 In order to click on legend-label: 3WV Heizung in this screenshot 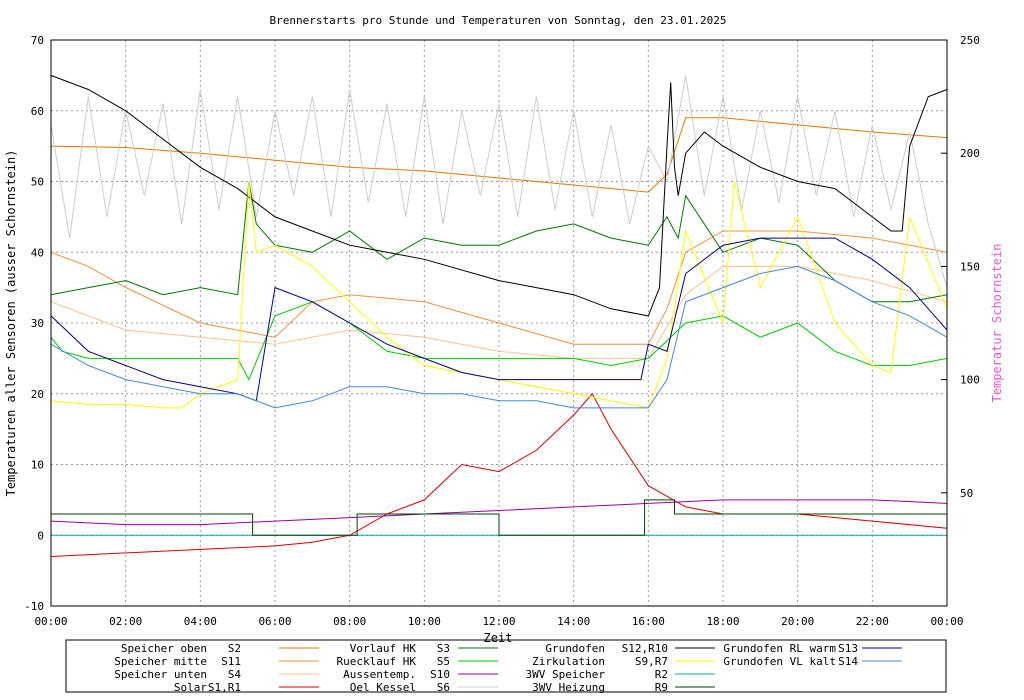, I will do `click(568, 687)`.